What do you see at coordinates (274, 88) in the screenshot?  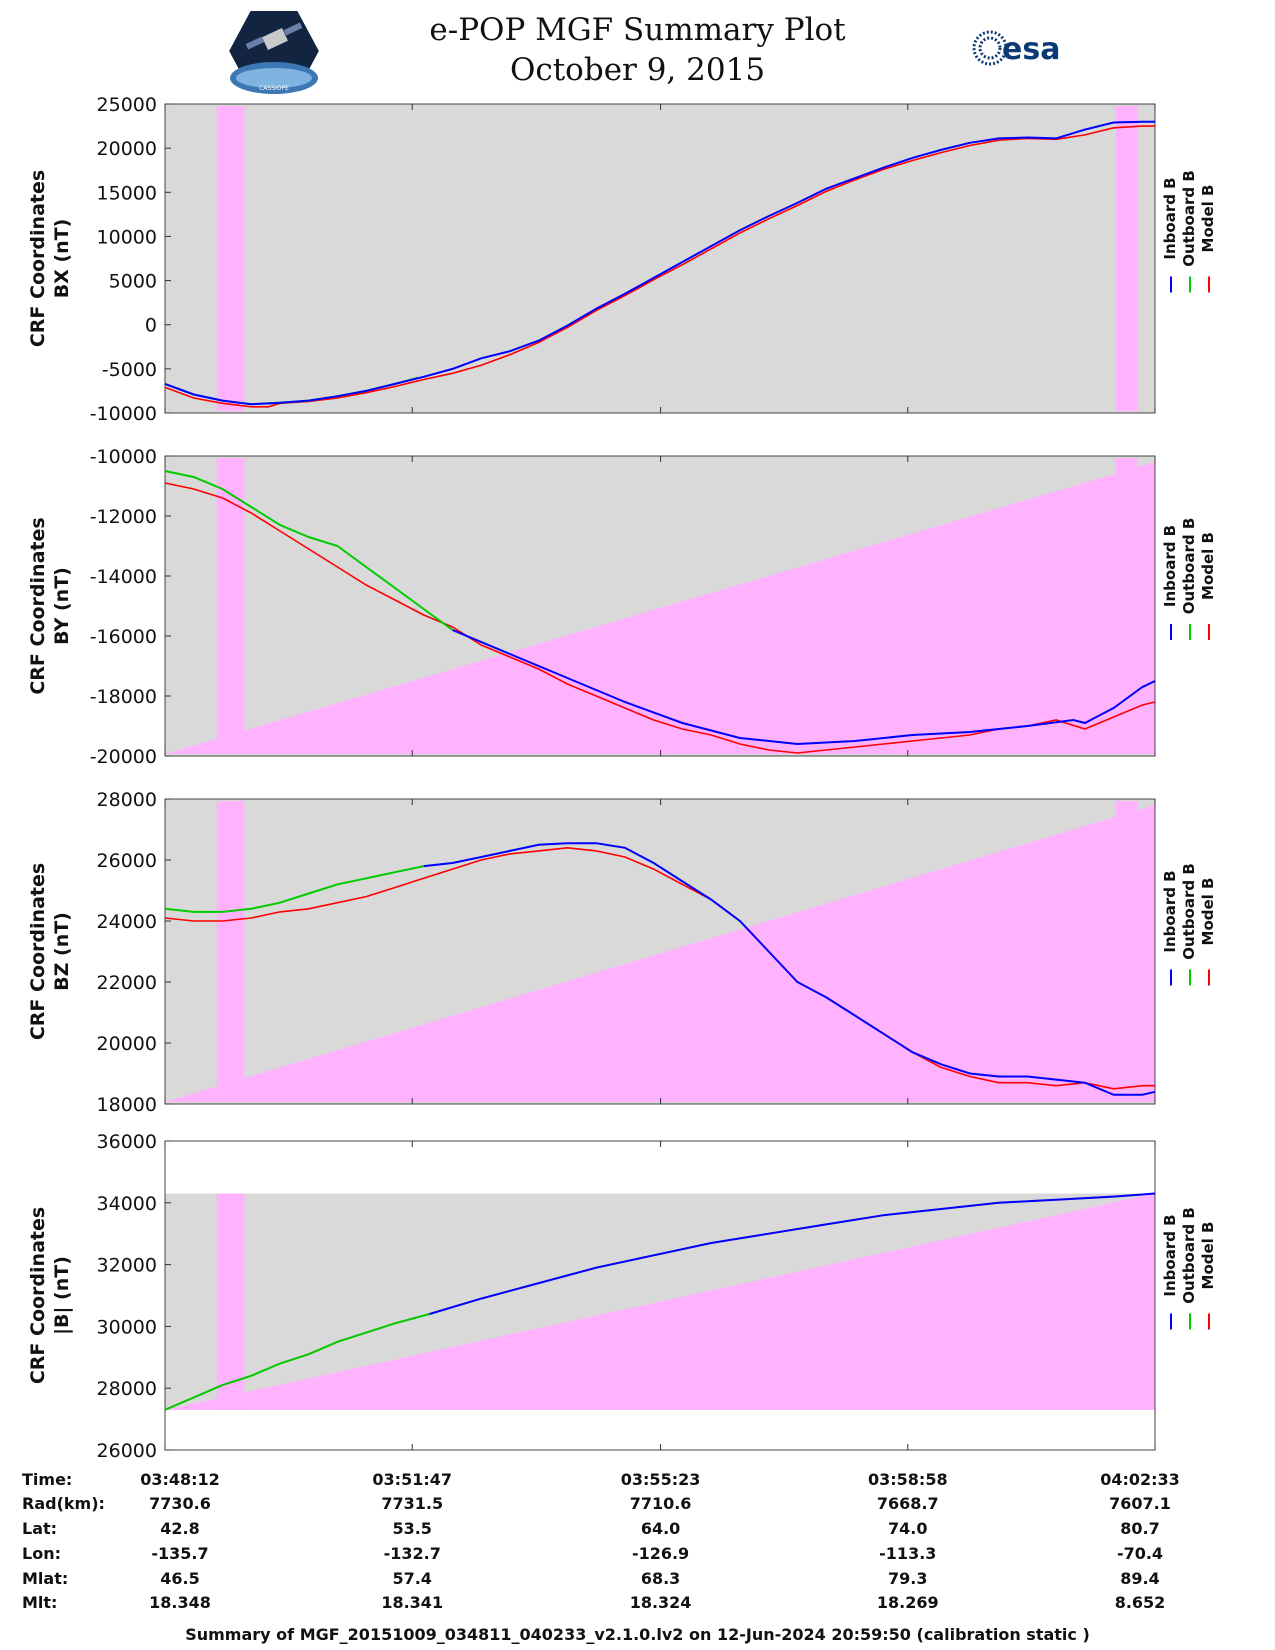 I see `logo-left-text: CASSIOPE` at bounding box center [274, 88].